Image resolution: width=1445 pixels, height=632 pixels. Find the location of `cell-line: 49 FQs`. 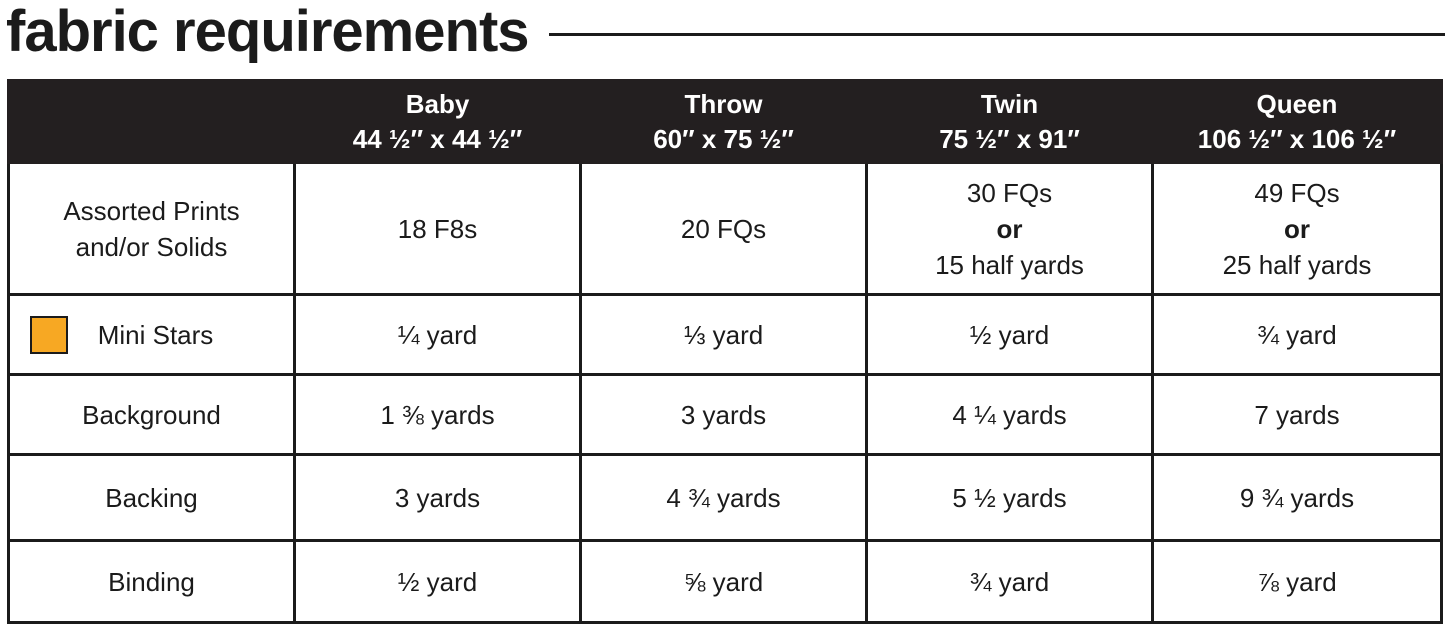

cell-line: 49 FQs is located at coordinates (1297, 192).